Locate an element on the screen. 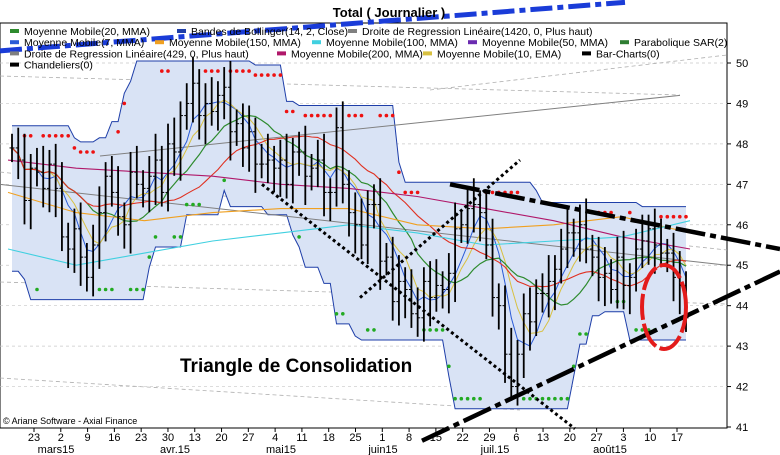 The height and width of the screenshot is (455, 780). legend-label-1: Bandes de Bollinger(14, 2, Close) is located at coordinates (269, 32).